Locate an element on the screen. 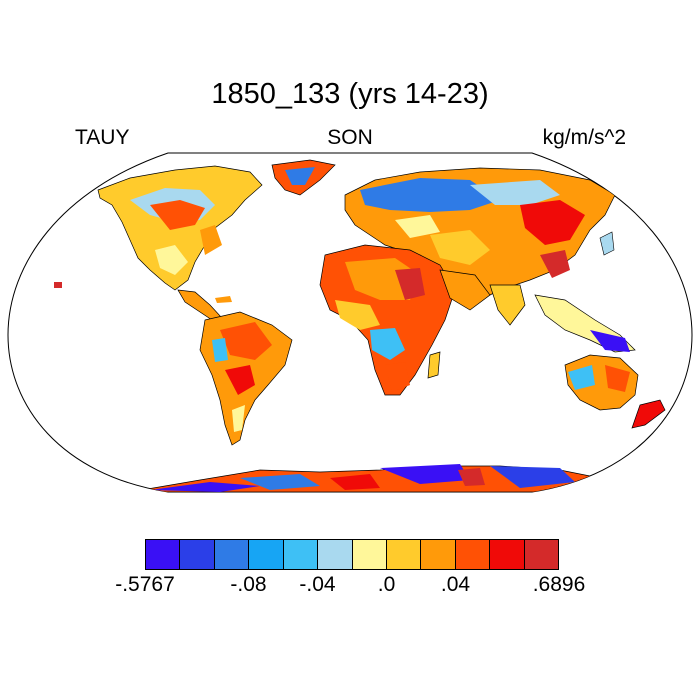 This screenshot has height=700, width=700. caribbean is located at coordinates (223, 299).